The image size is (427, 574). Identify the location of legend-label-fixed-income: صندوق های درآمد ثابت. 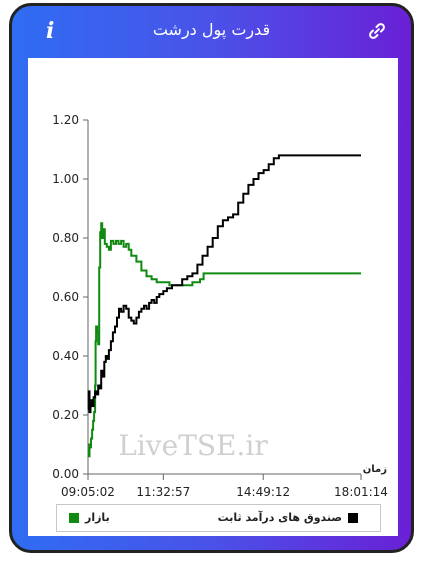
(279, 517).